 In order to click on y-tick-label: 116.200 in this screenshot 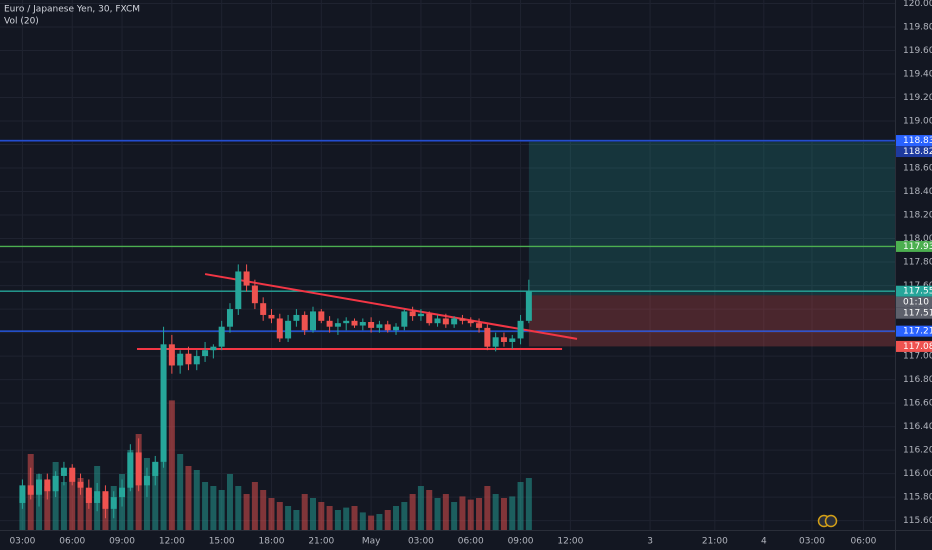, I will do `click(917, 451)`.